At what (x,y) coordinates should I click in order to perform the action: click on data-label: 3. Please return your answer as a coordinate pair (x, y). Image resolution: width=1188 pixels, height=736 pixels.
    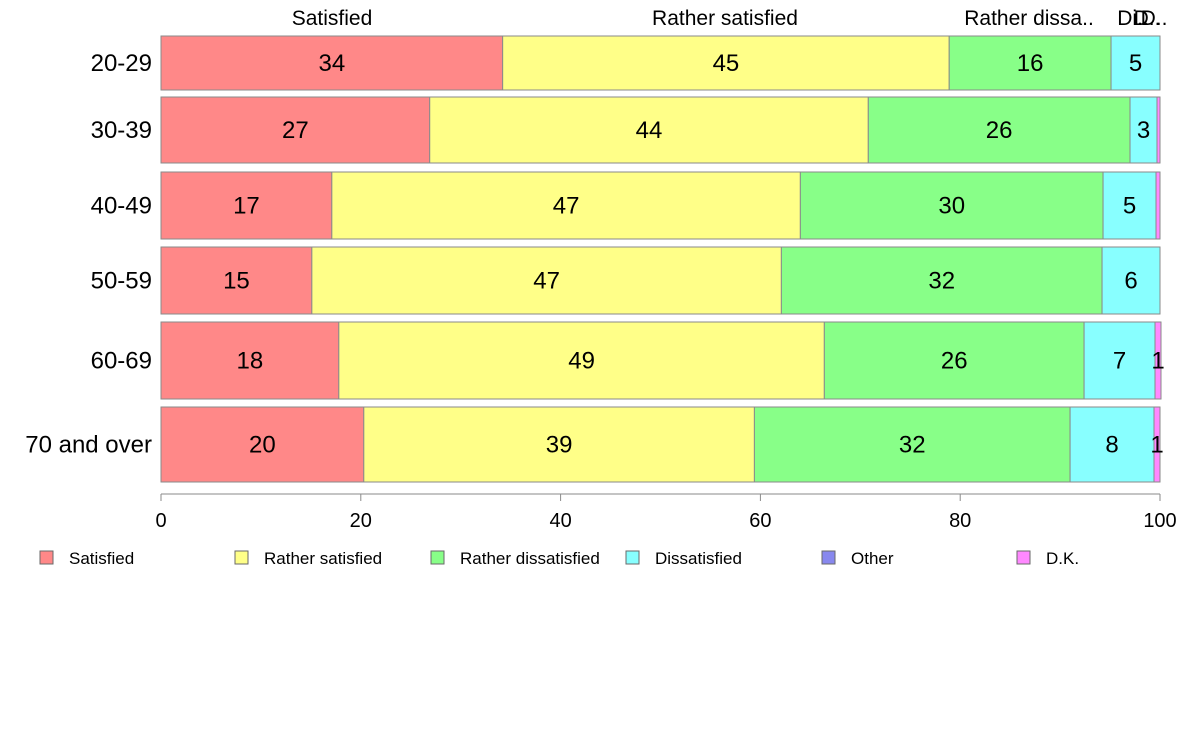
    Looking at the image, I should click on (1143, 130).